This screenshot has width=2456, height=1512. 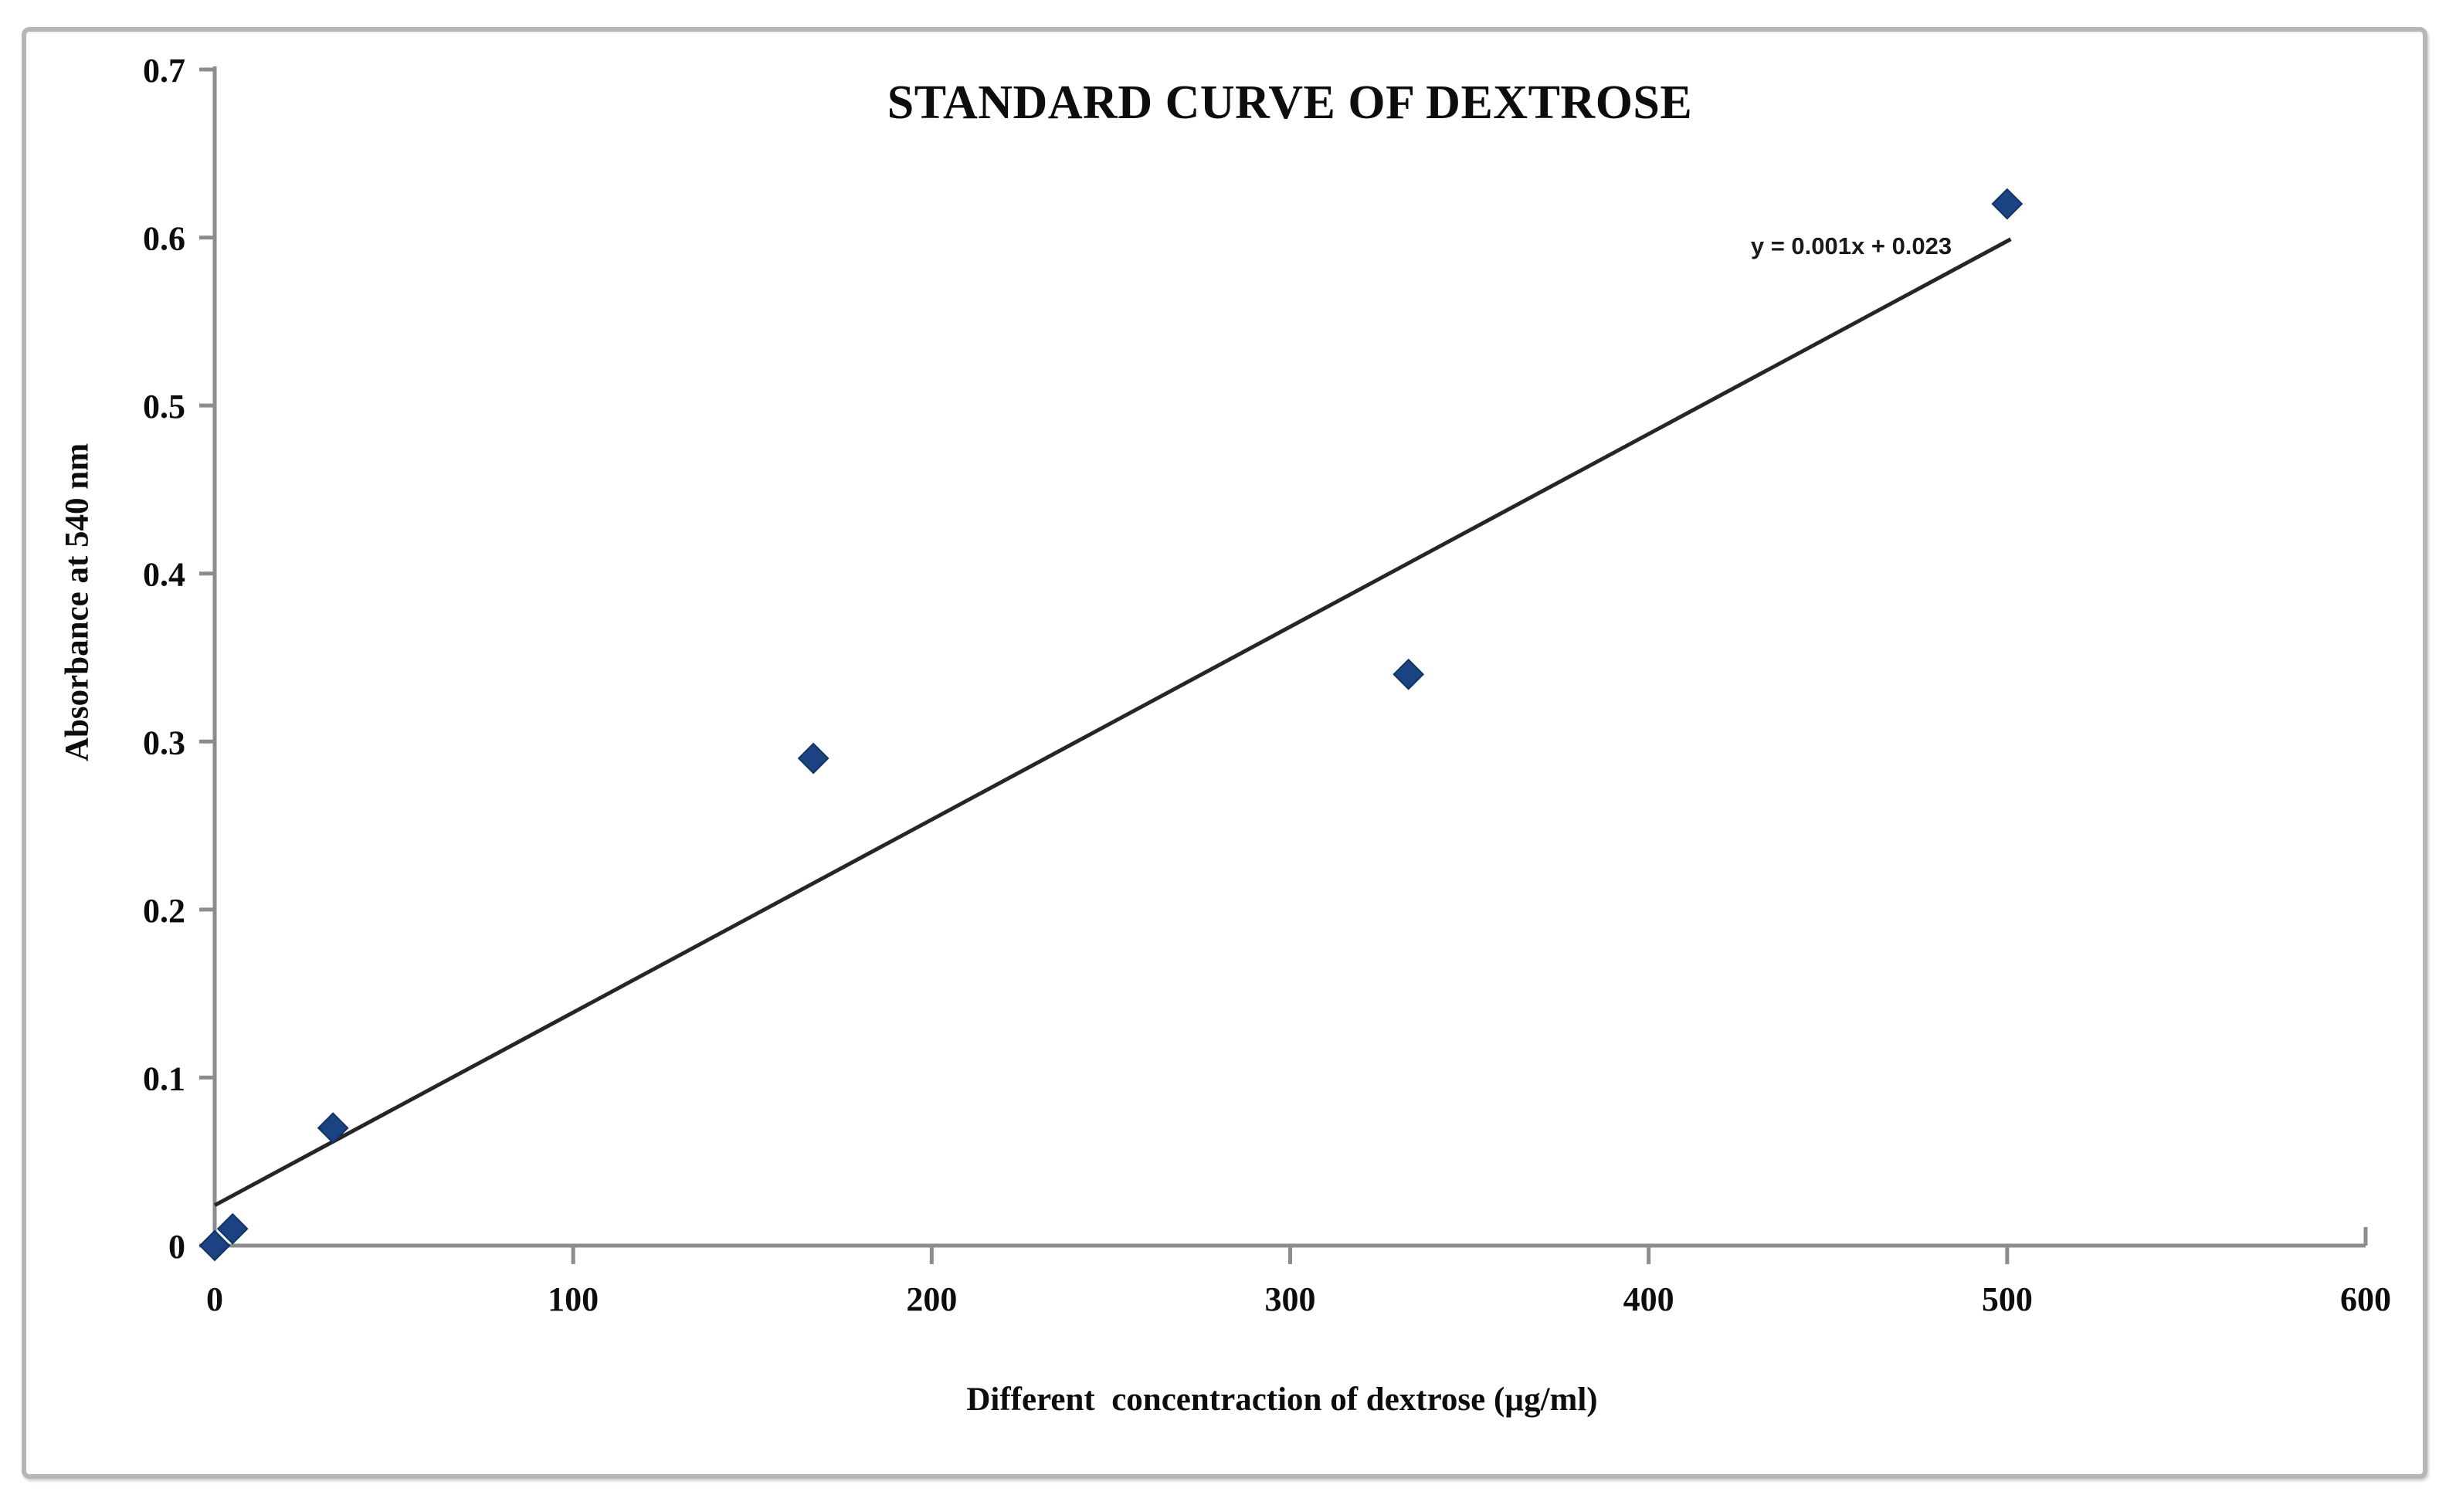 I want to click on y-tick-label: 0.4, so click(x=164, y=575).